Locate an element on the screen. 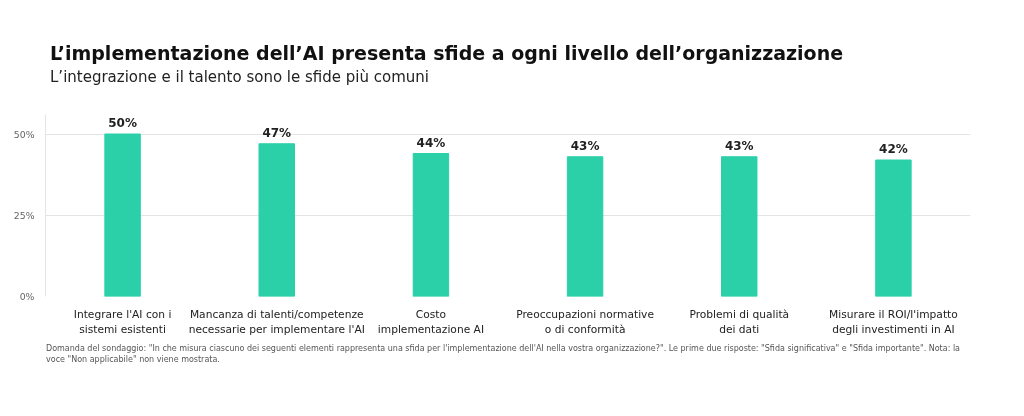  x-tick-label: Mancanza di talenti/competenze necessarie per implementare l'AI is located at coordinates (276, 321).